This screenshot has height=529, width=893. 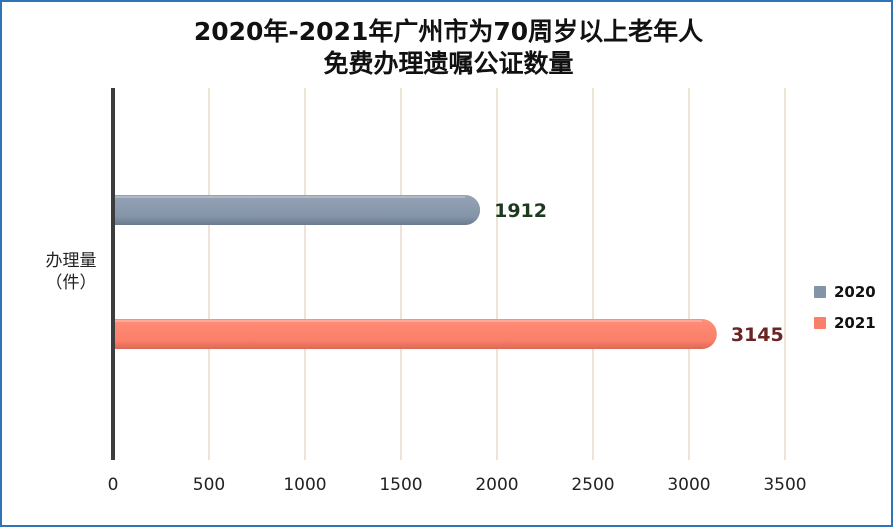 What do you see at coordinates (113, 485) in the screenshot?
I see `x-tick-label: 0` at bounding box center [113, 485].